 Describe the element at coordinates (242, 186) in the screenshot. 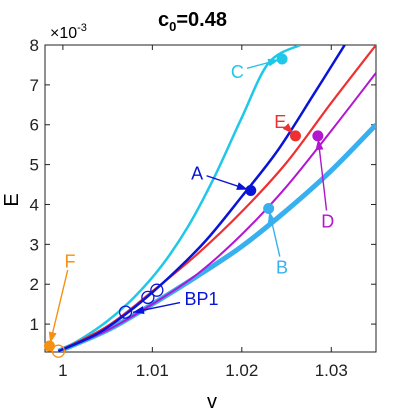

I see `arrowhead-A` at that location.